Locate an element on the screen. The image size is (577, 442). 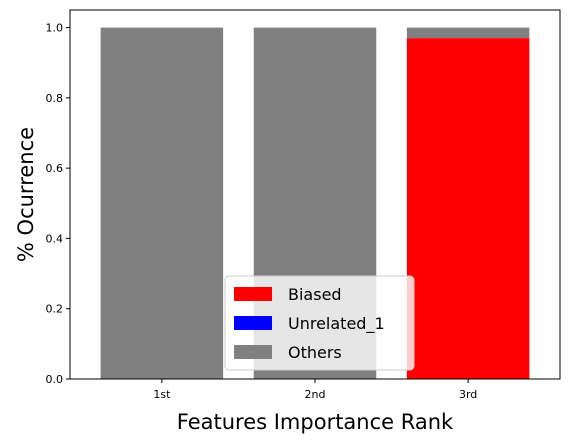
y-axis-ticks: 0.0 0.2 0.4 0.6 0.8 1.0 is located at coordinates (58, 204).